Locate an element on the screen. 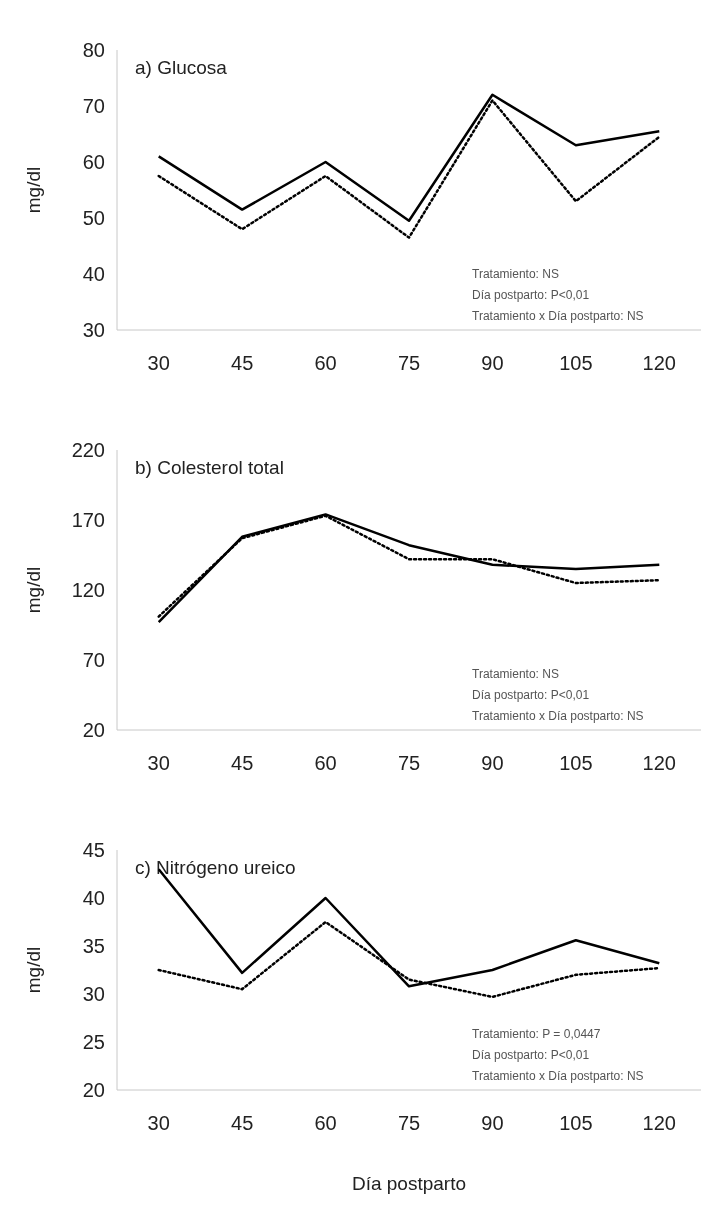  chart-title: a) Glucosa is located at coordinates (181, 67).